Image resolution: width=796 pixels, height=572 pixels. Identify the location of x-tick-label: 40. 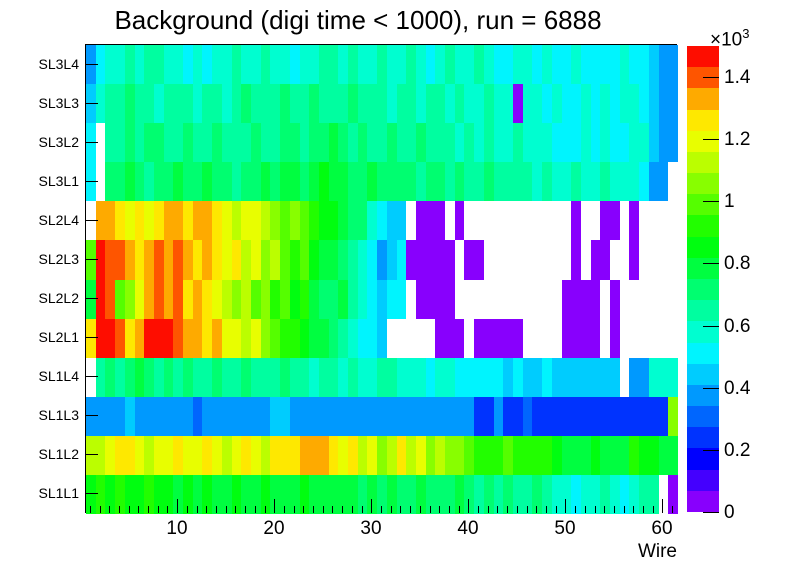
(468, 528).